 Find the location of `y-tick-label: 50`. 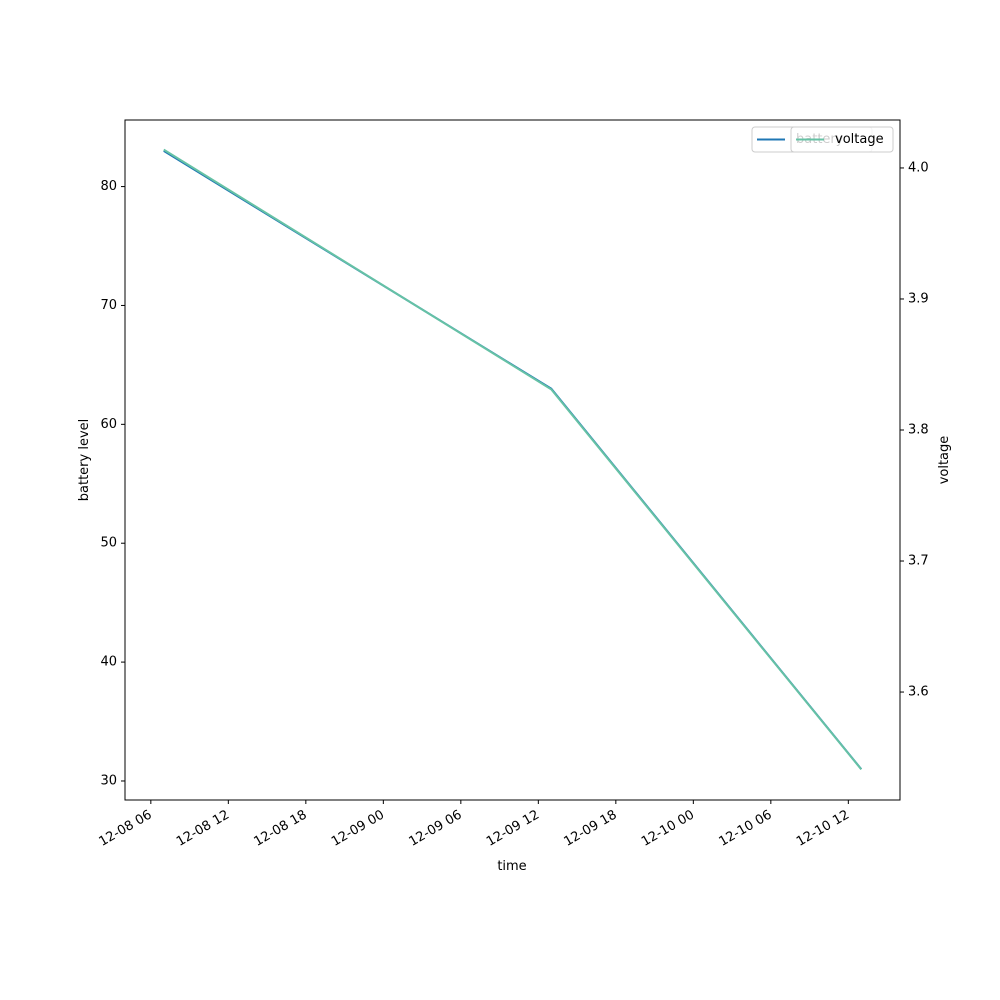

y-tick-label: 50 is located at coordinates (108, 543).